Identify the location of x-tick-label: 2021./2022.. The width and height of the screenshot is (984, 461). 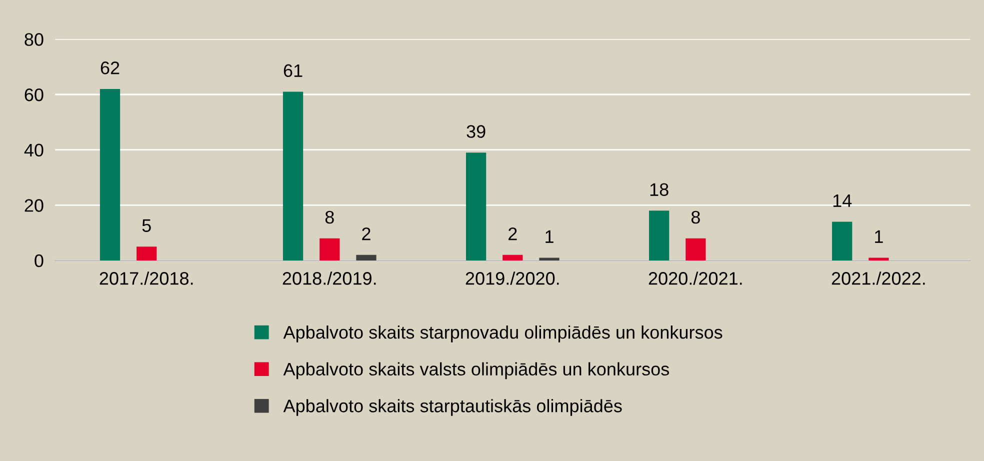
(878, 278).